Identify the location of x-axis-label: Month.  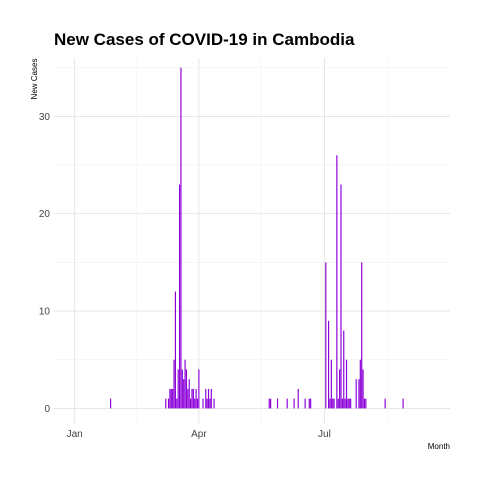
(439, 446).